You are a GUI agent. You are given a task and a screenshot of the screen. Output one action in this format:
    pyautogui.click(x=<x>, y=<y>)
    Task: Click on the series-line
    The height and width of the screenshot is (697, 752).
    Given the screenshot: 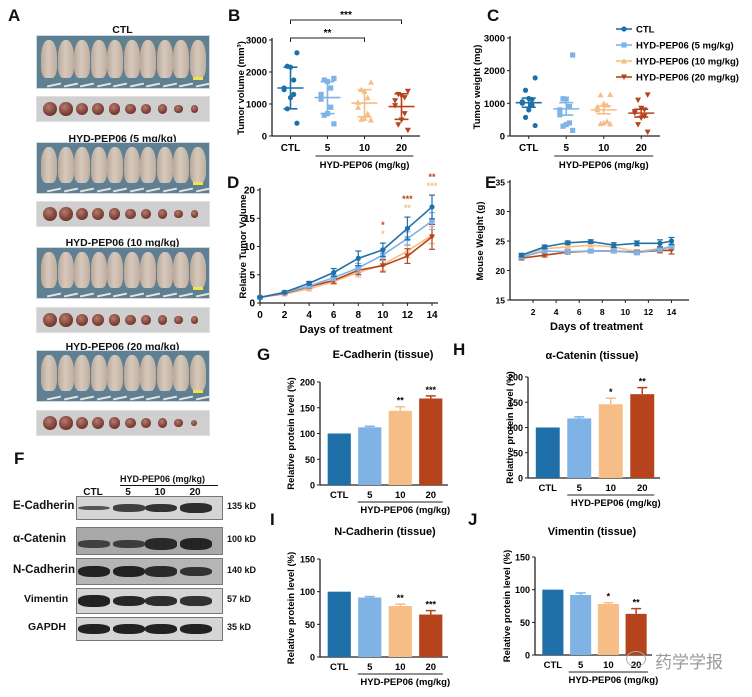 What is the action you would take?
    pyautogui.click(x=596, y=251)
    